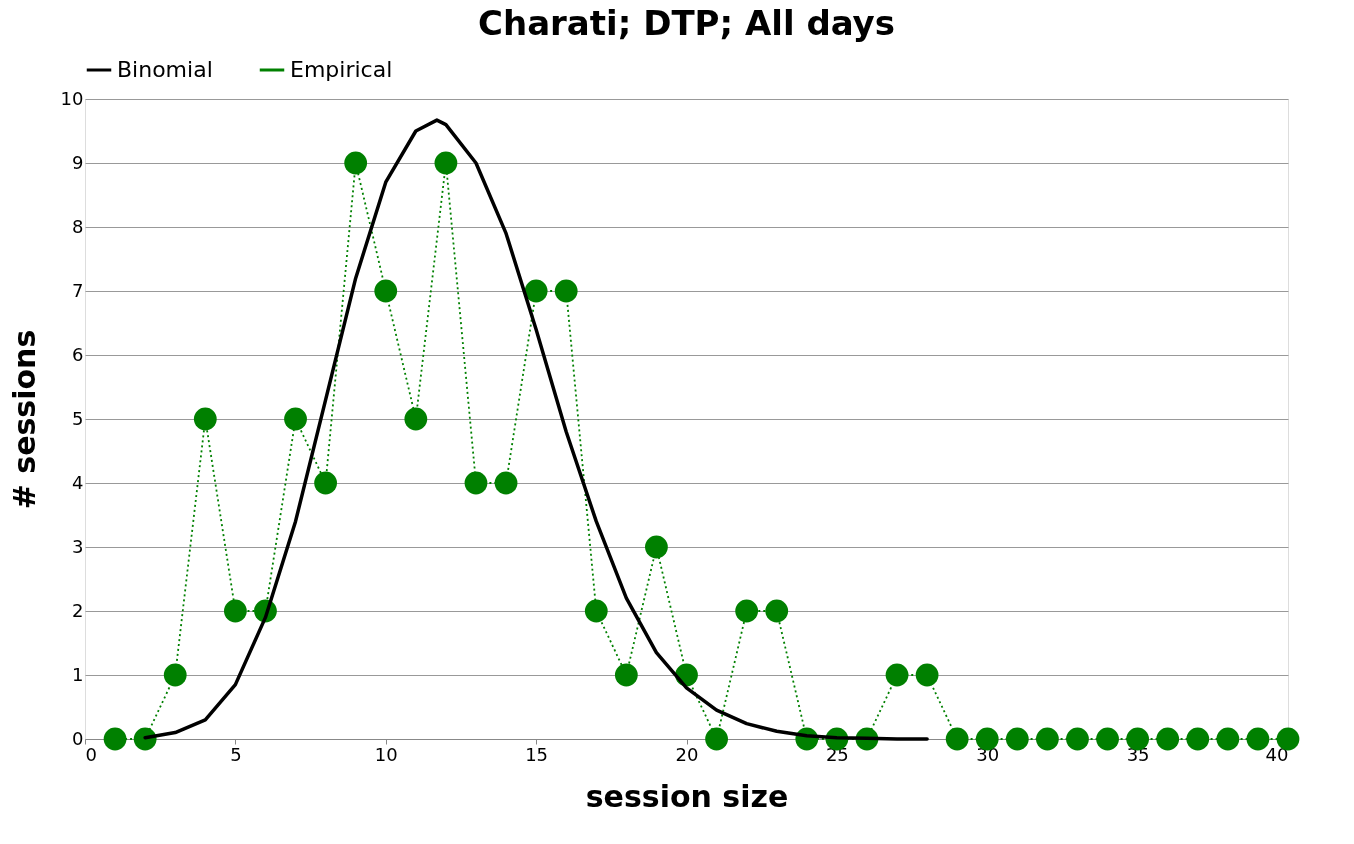  What do you see at coordinates (687, 754) in the screenshot?
I see `x-tick-label: 20` at bounding box center [687, 754].